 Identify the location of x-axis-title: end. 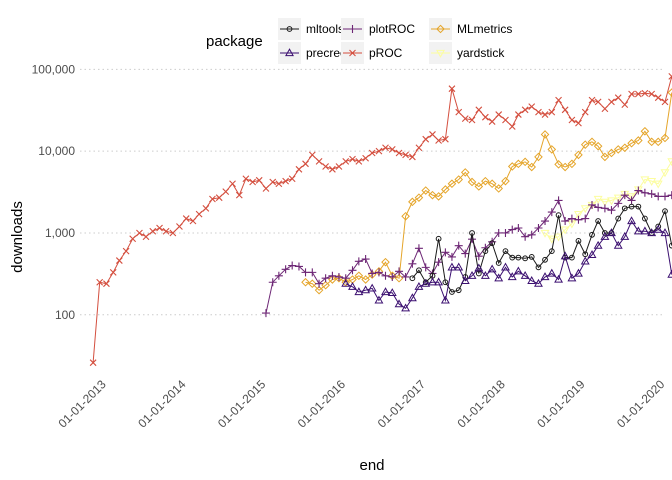
(371, 465).